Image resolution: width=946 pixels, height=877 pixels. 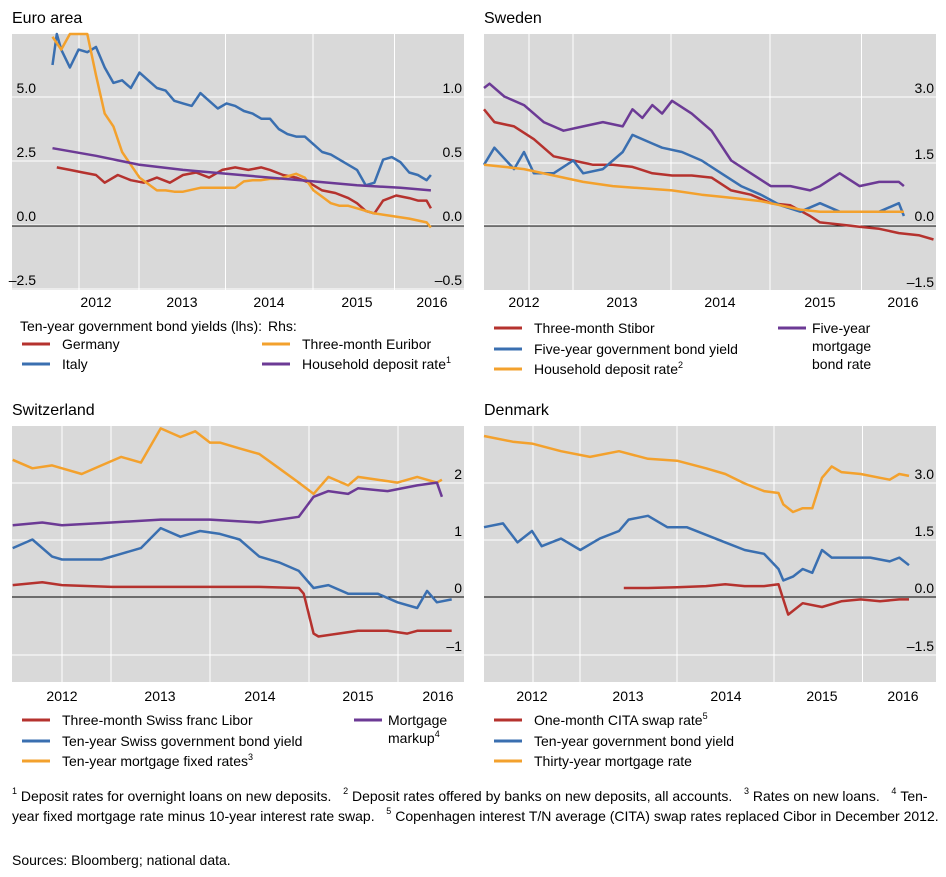 I want to click on legend-dk-bond-label: Ten-year government bond yield, so click(x=634, y=741).